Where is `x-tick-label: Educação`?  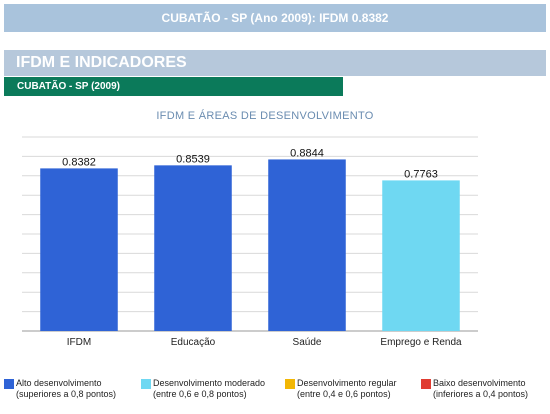 x-tick-label: Educação is located at coordinates (193, 342).